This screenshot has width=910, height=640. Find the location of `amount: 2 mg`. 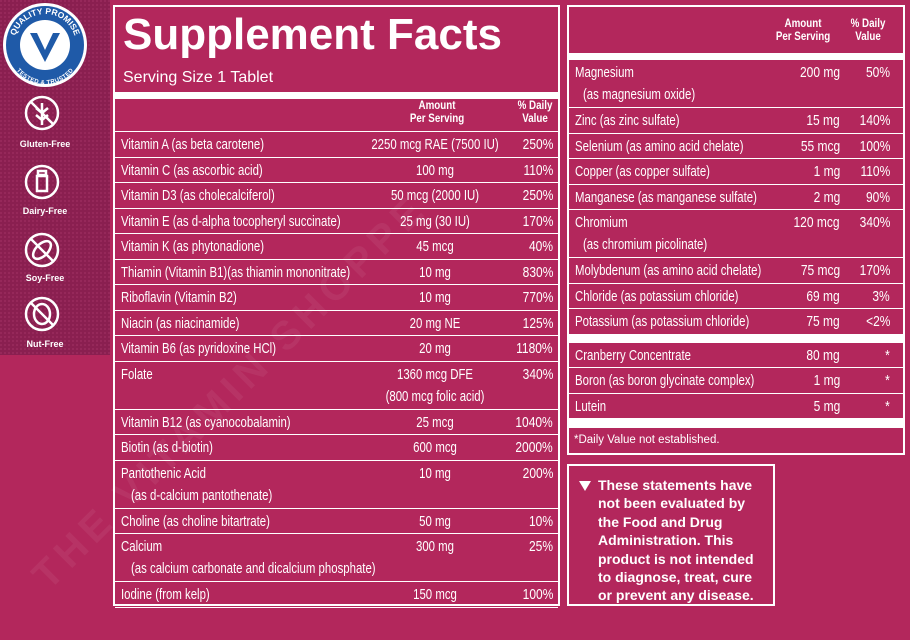

amount: 2 mg is located at coordinates (826, 197).